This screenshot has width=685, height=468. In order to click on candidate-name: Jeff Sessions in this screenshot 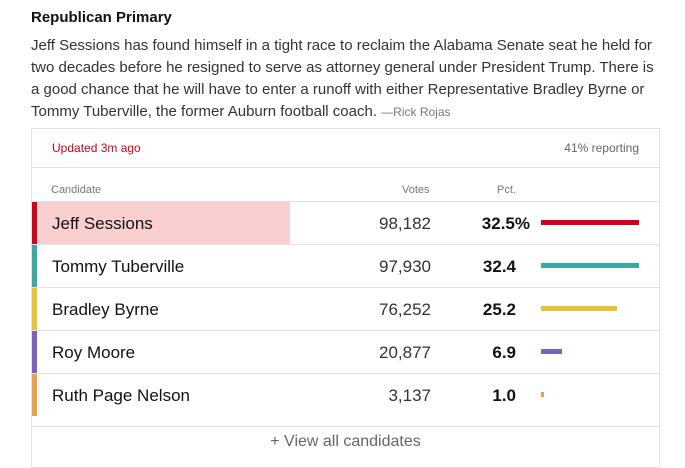, I will do `click(102, 223)`.